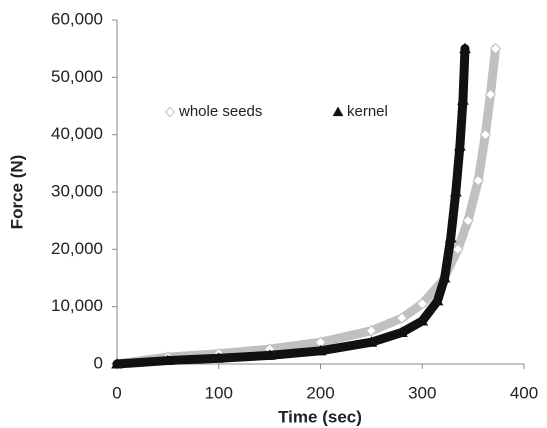 The width and height of the screenshot is (547, 428). What do you see at coordinates (77, 76) in the screenshot?
I see `y-tick-label: 50,000` at bounding box center [77, 76].